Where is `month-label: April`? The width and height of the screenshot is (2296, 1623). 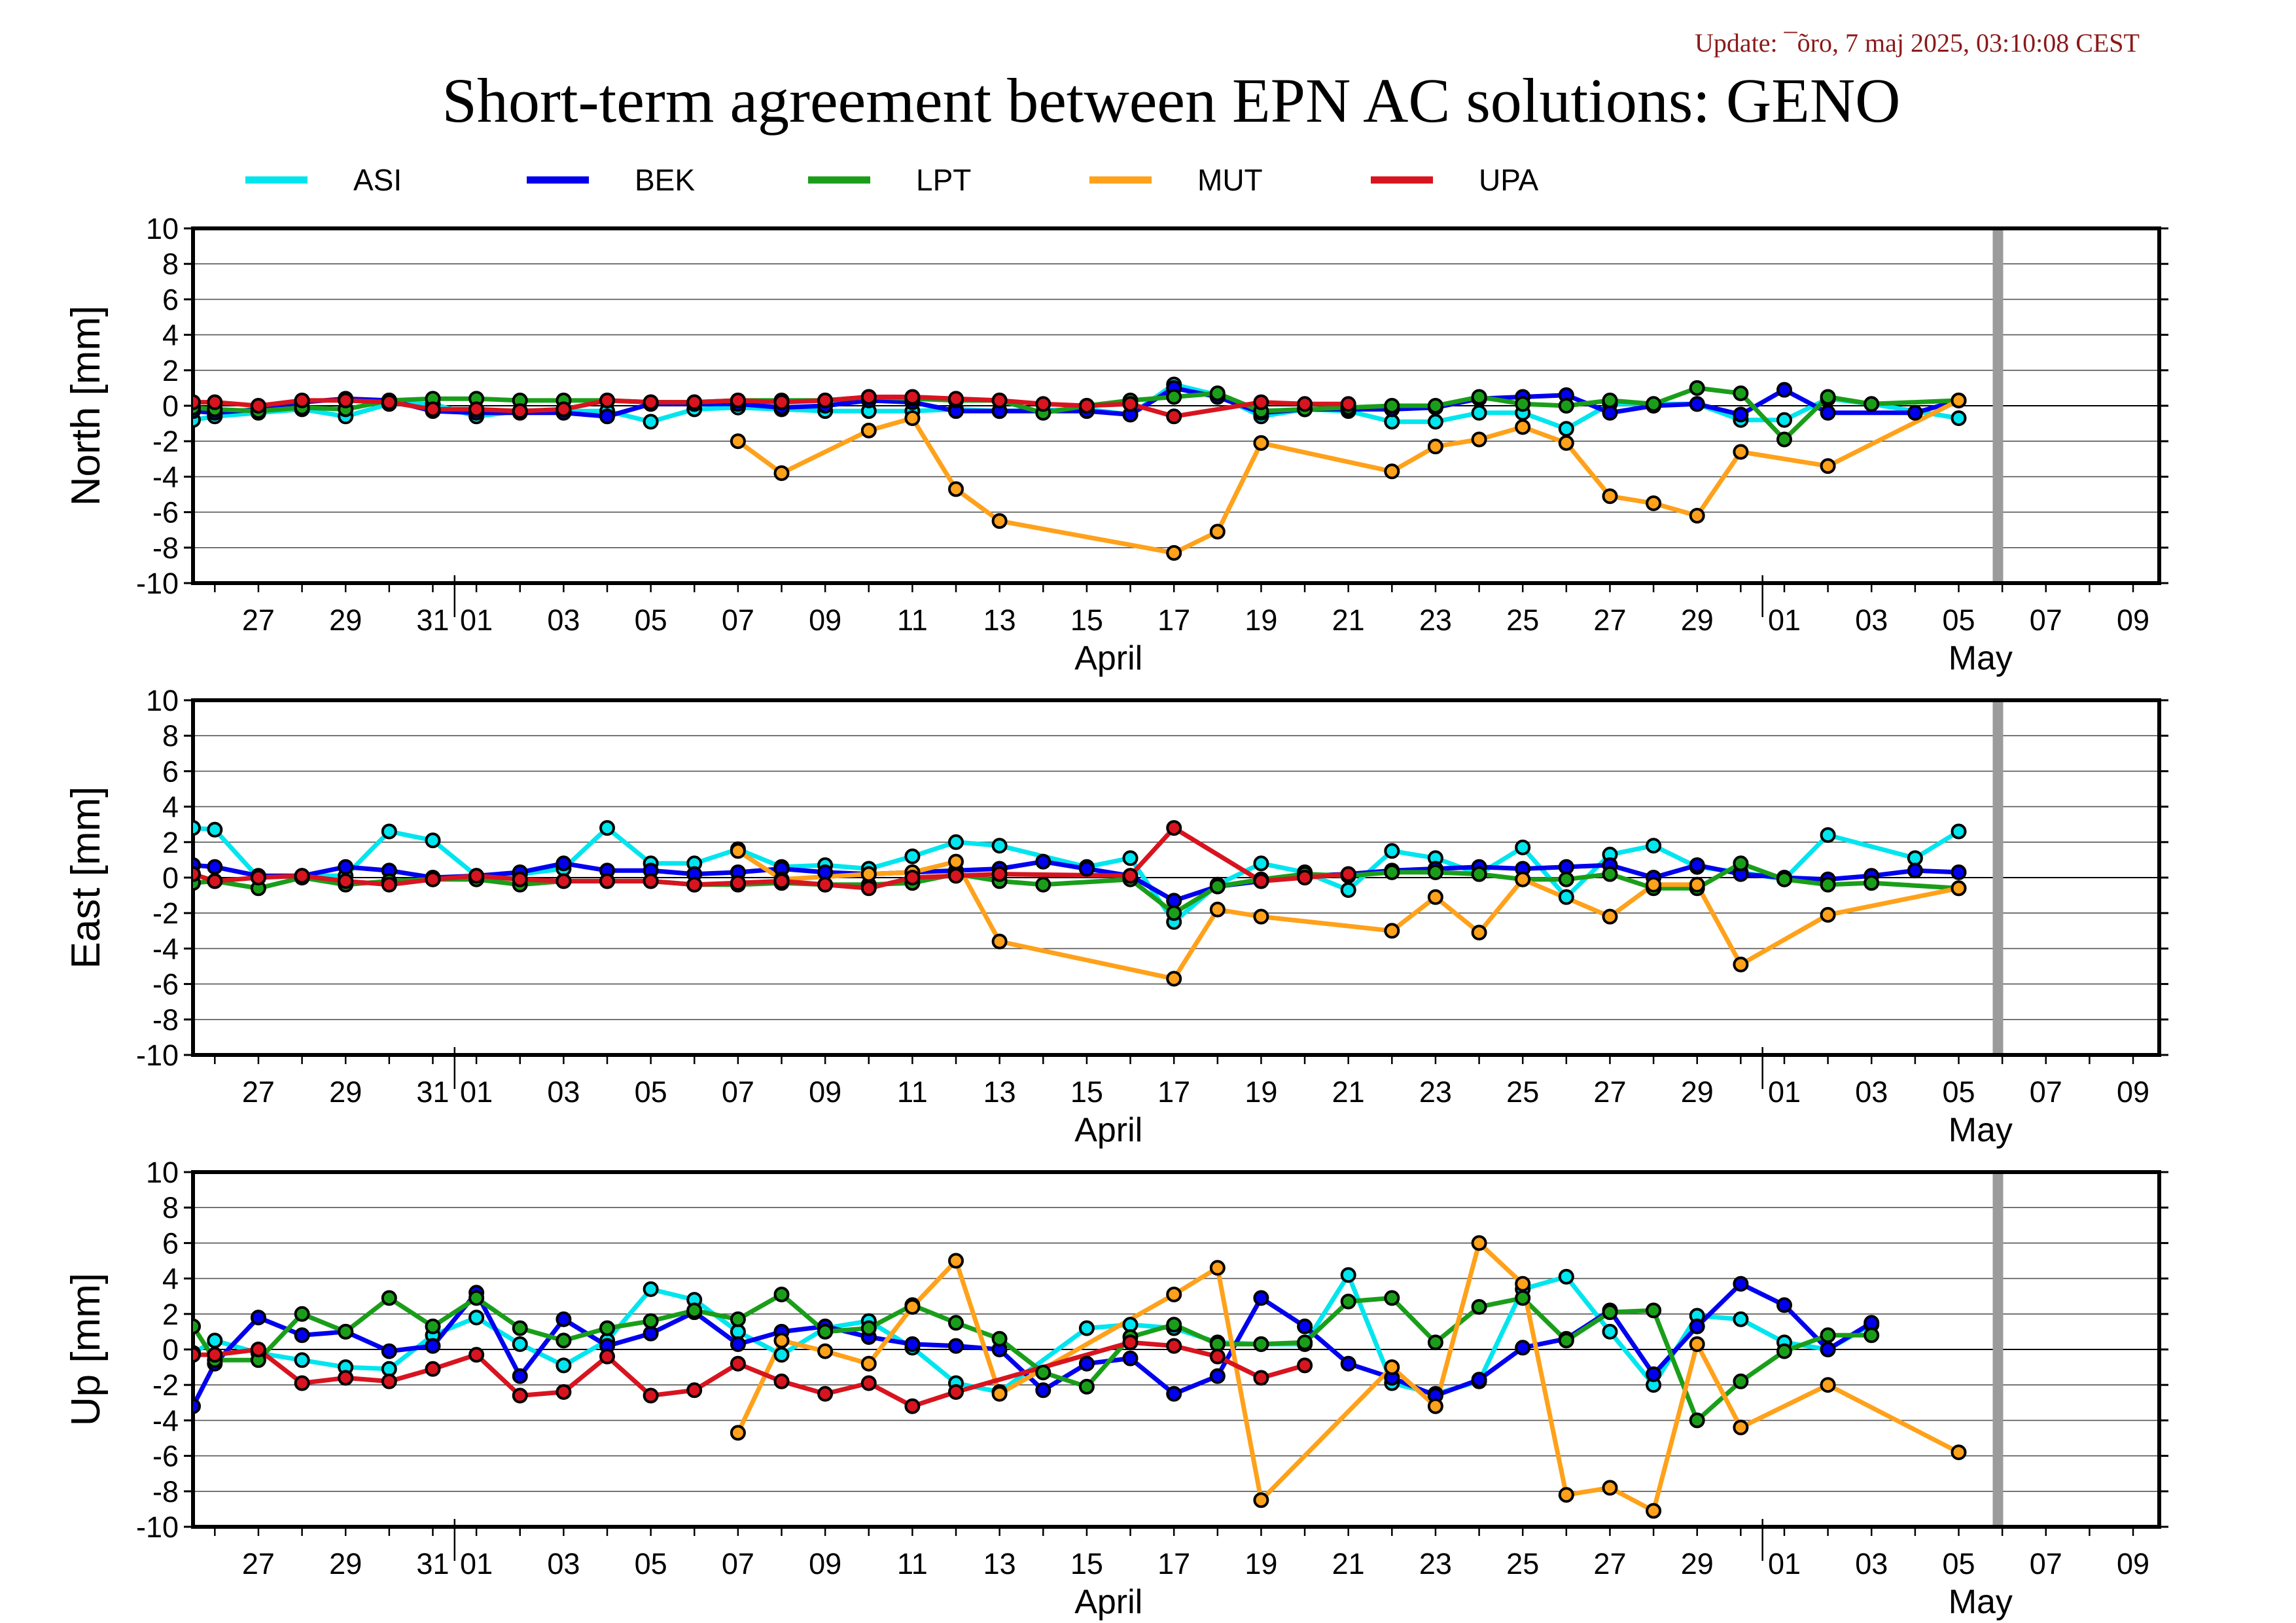 month-label: April is located at coordinates (1108, 1602).